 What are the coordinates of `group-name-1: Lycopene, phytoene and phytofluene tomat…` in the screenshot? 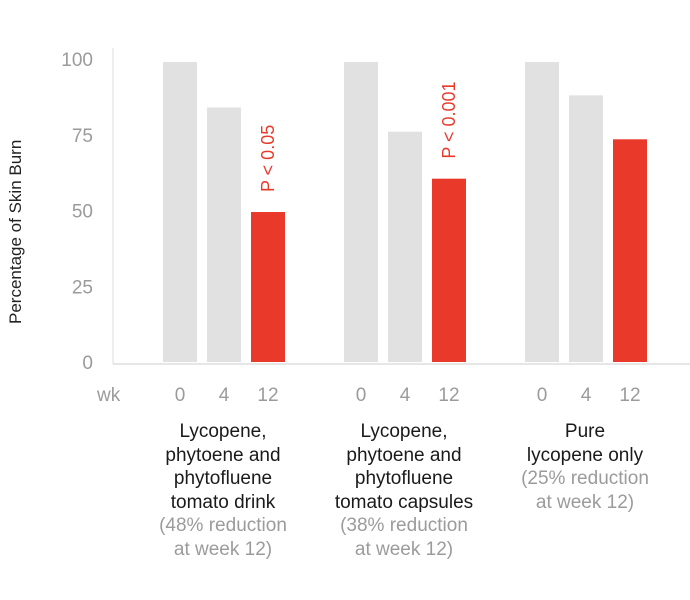 It's located at (223, 467).